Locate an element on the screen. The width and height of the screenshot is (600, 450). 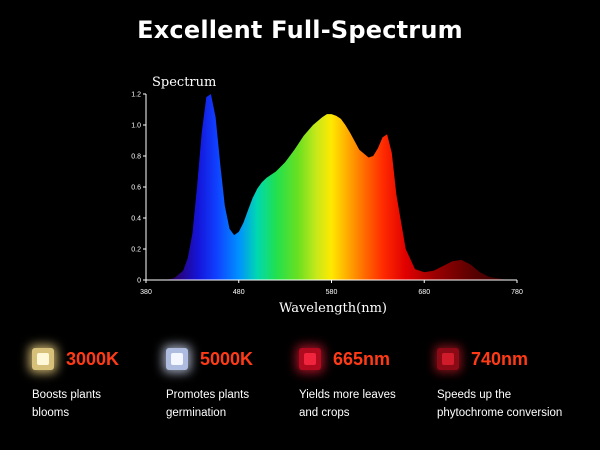
y-tick-label: 0.6 is located at coordinates (136, 188).